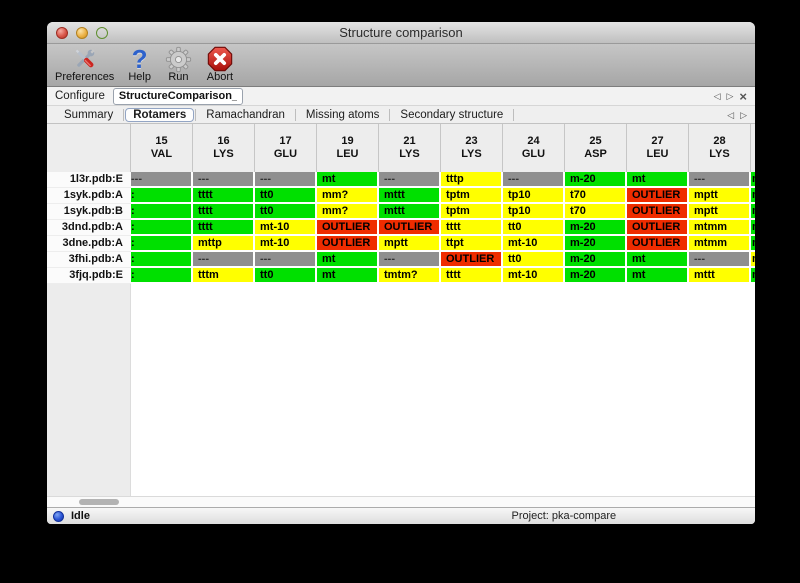  What do you see at coordinates (472, 243) in the screenshot?
I see `rotamer-cell: ttpt` at bounding box center [472, 243].